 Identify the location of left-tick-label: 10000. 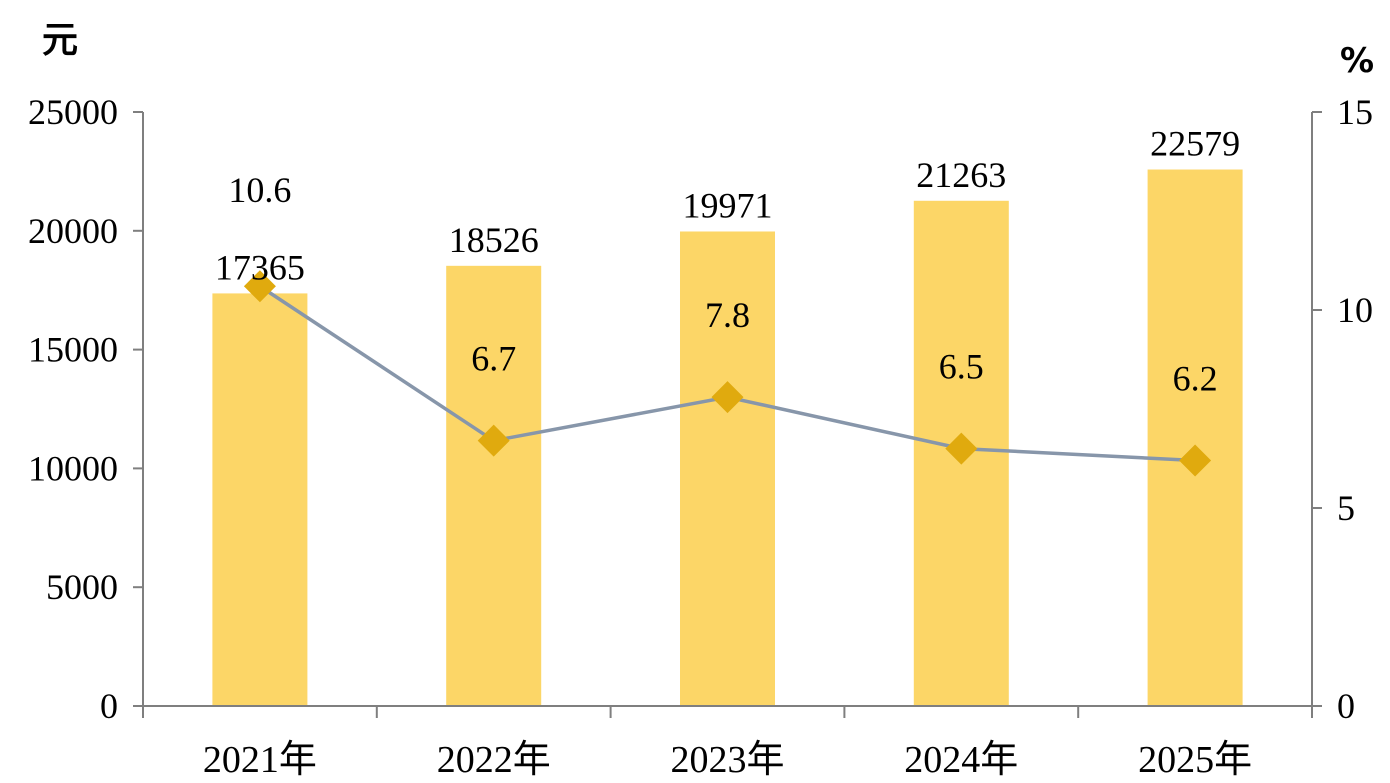
(73, 468).